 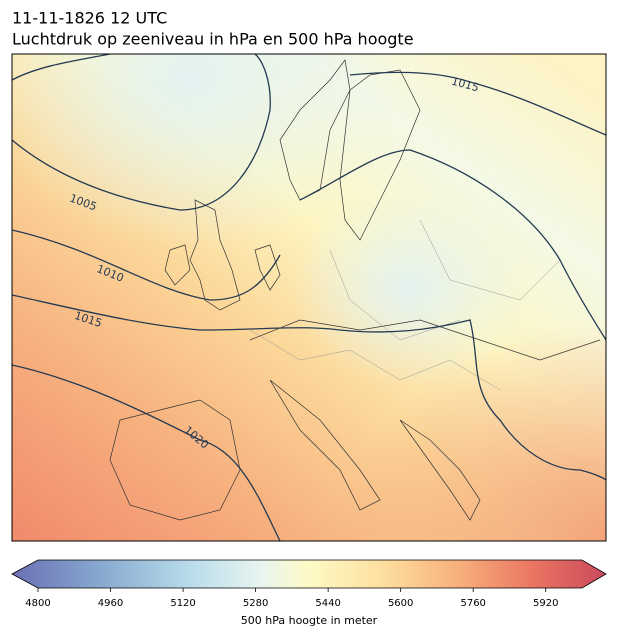 What do you see at coordinates (309, 574) in the screenshot?
I see `colorbar` at bounding box center [309, 574].